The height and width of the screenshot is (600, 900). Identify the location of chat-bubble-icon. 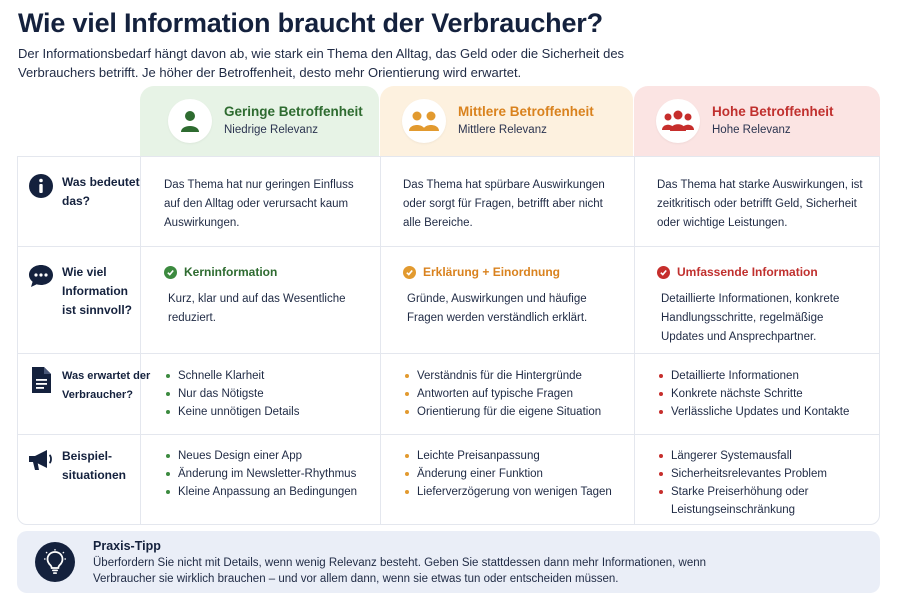
(41, 276).